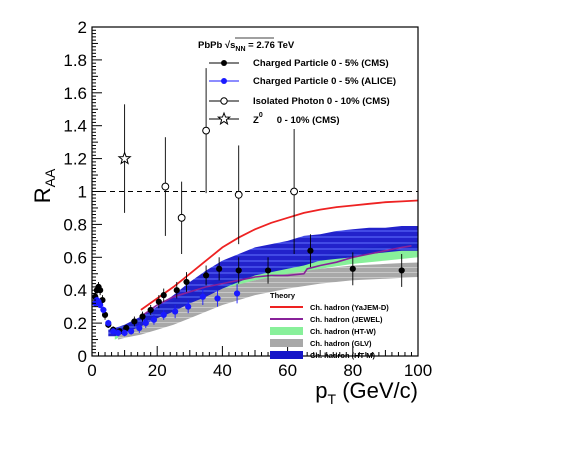 This screenshot has width=581, height=449. I want to click on y-tick-label: 0.2, so click(75, 323).